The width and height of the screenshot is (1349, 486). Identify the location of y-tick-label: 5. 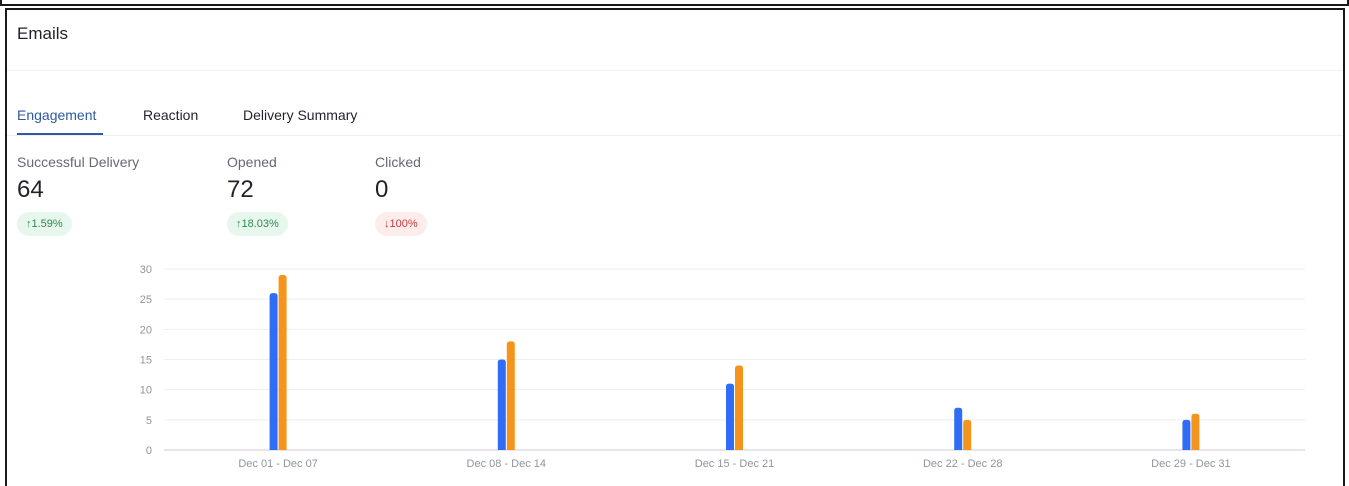
(149, 421).